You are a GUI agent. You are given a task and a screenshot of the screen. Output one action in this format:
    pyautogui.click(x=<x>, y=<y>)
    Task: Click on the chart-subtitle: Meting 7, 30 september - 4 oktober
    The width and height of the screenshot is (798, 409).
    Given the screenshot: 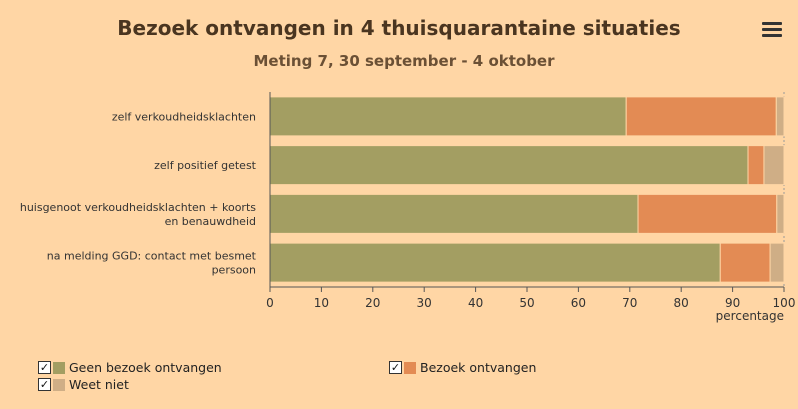 What is the action you would take?
    pyautogui.click(x=404, y=61)
    